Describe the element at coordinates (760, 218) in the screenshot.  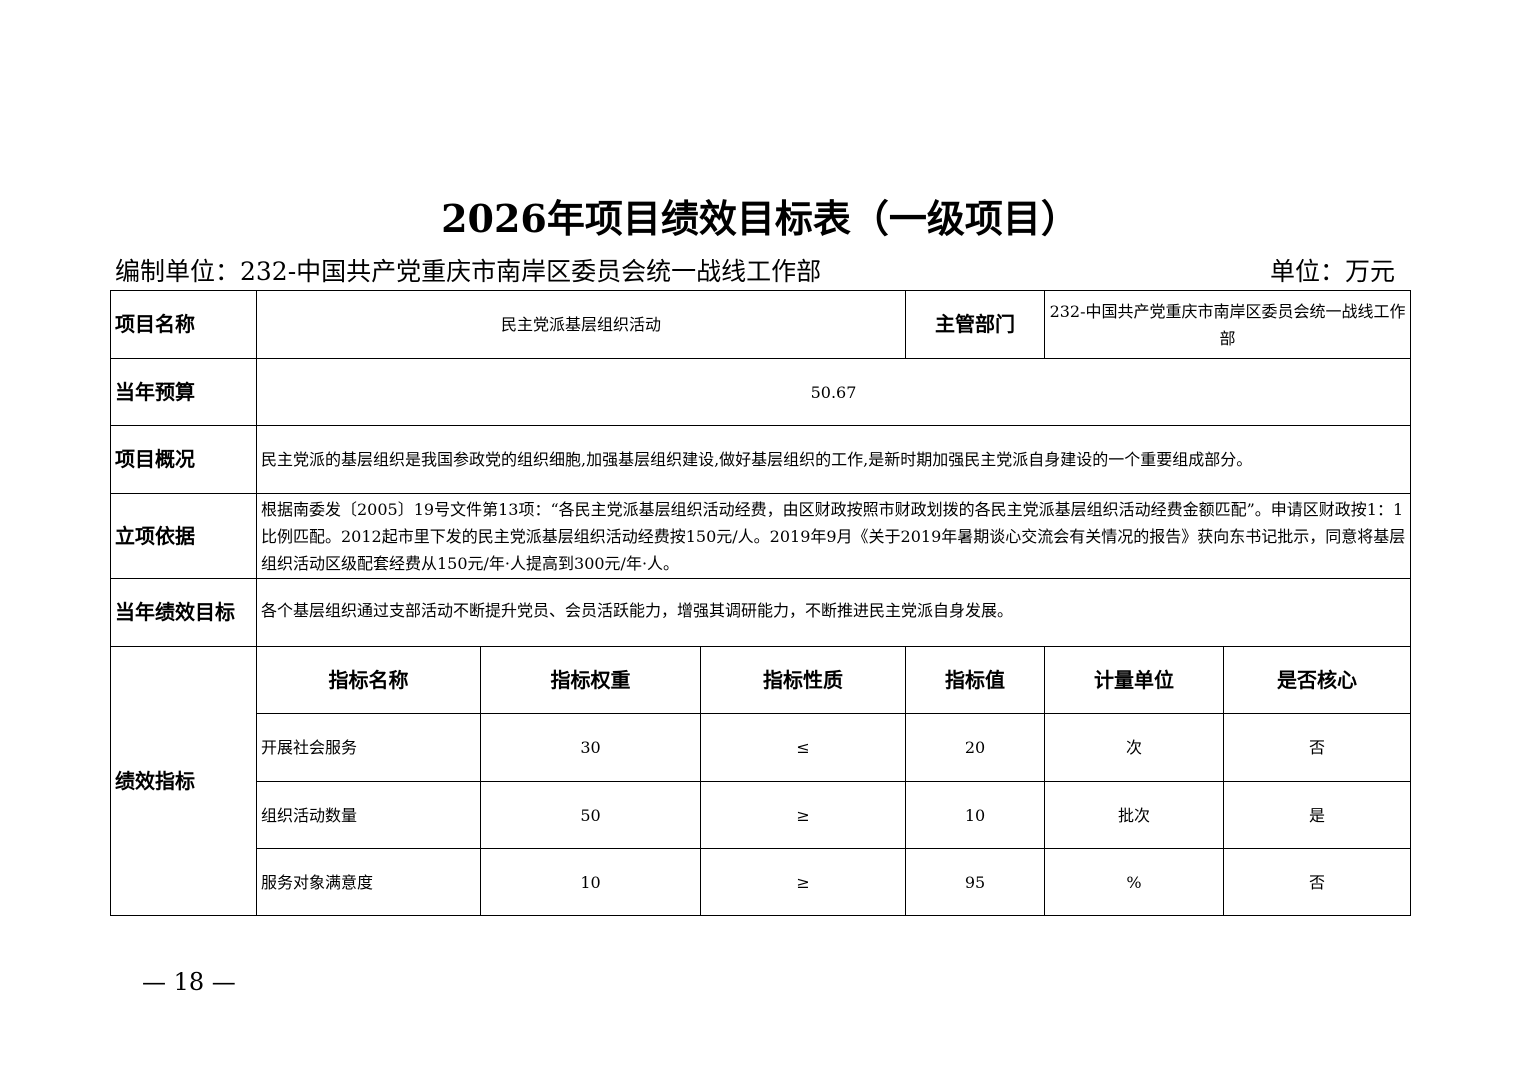
I see `page-title: 2026年项目绩效目标表（一级项目）` at that location.